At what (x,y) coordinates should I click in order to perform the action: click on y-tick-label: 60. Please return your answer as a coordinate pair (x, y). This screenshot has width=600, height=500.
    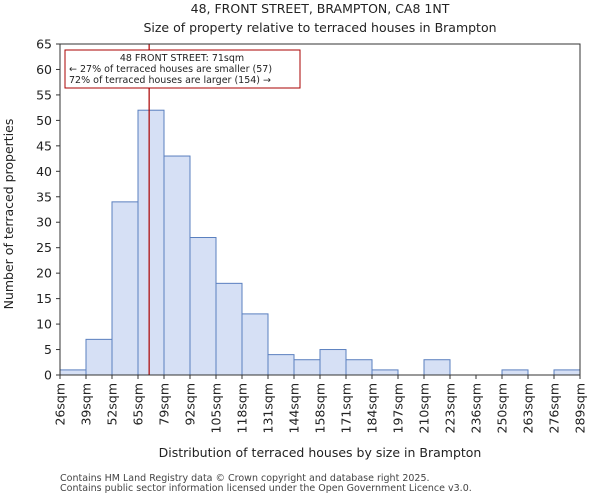
    Looking at the image, I should click on (44, 69).